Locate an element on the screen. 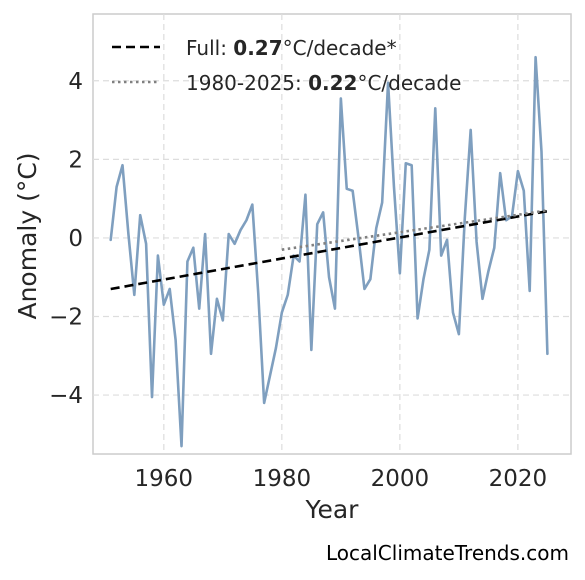 Image resolution: width=585 pixels, height=580 pixels. legend-label-full: Full: 0.27°C/decade* is located at coordinates (291, 48).